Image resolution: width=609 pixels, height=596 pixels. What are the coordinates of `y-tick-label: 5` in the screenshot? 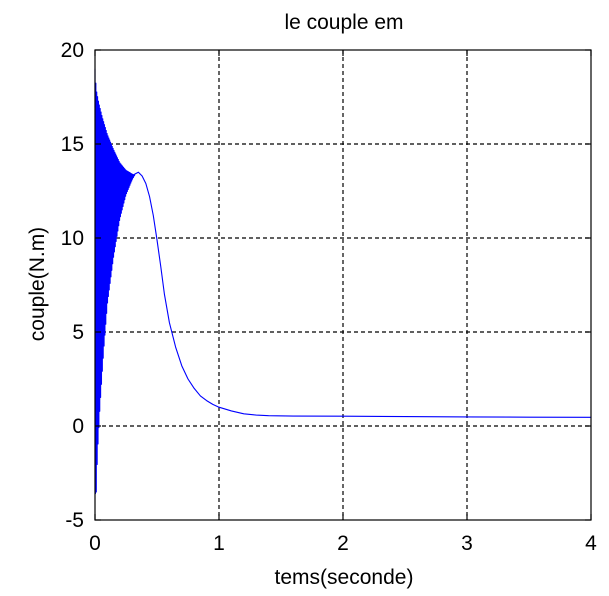 It's located at (78, 332).